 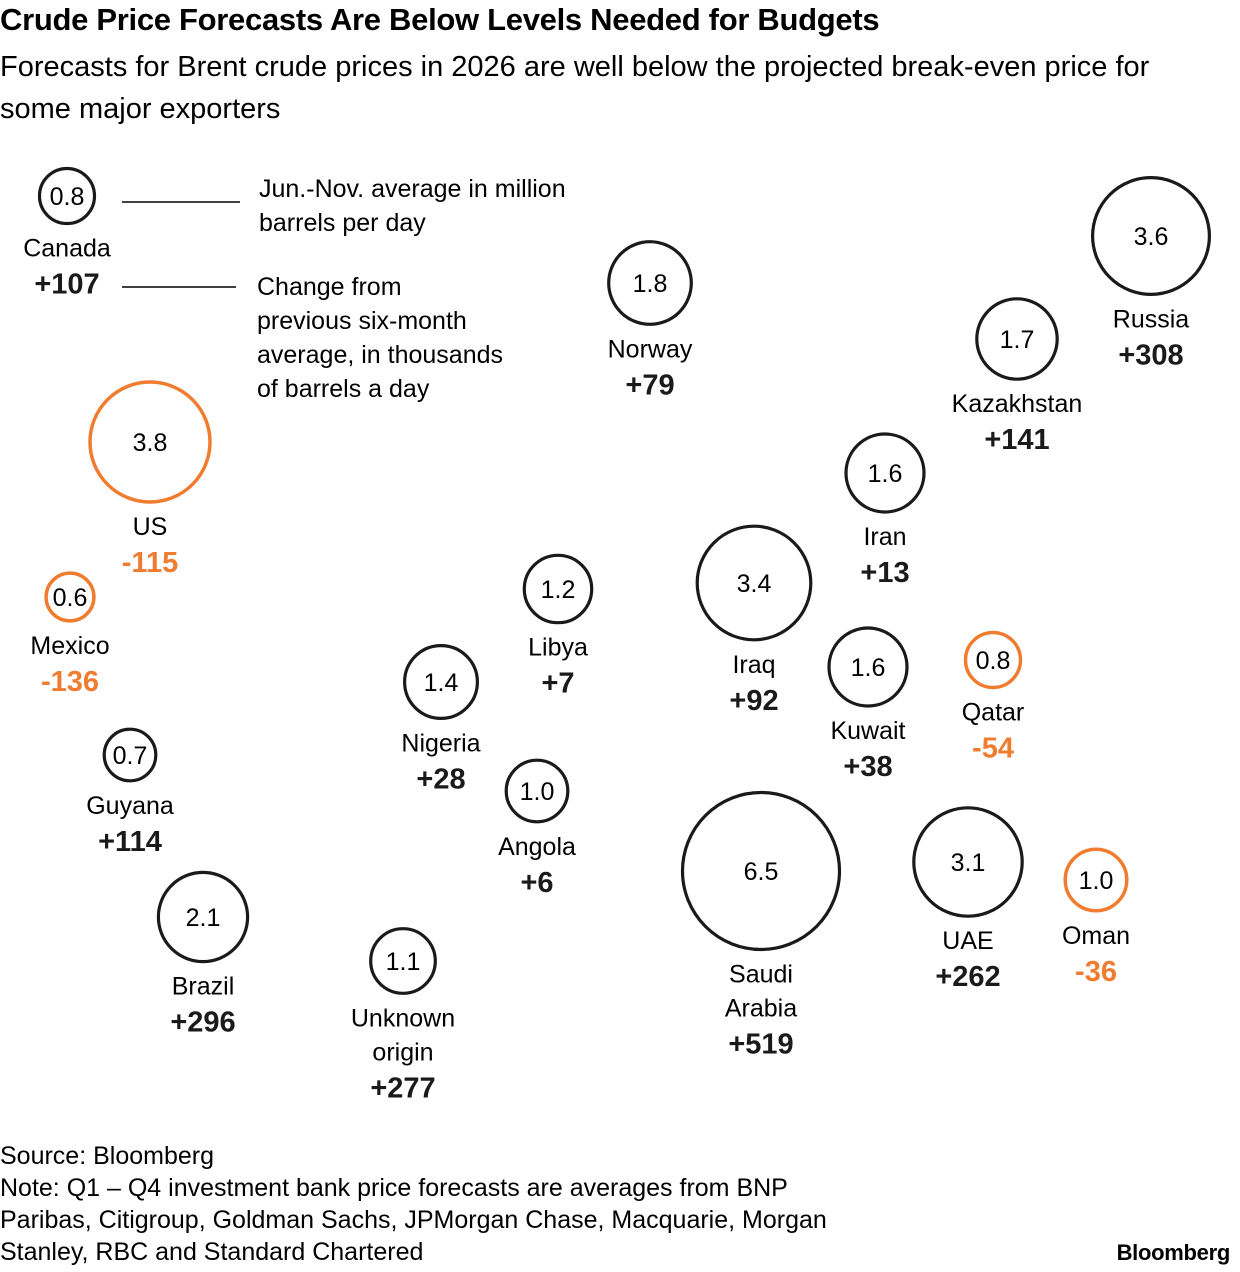 I want to click on country-label: Kazakhstan, so click(x=1017, y=404).